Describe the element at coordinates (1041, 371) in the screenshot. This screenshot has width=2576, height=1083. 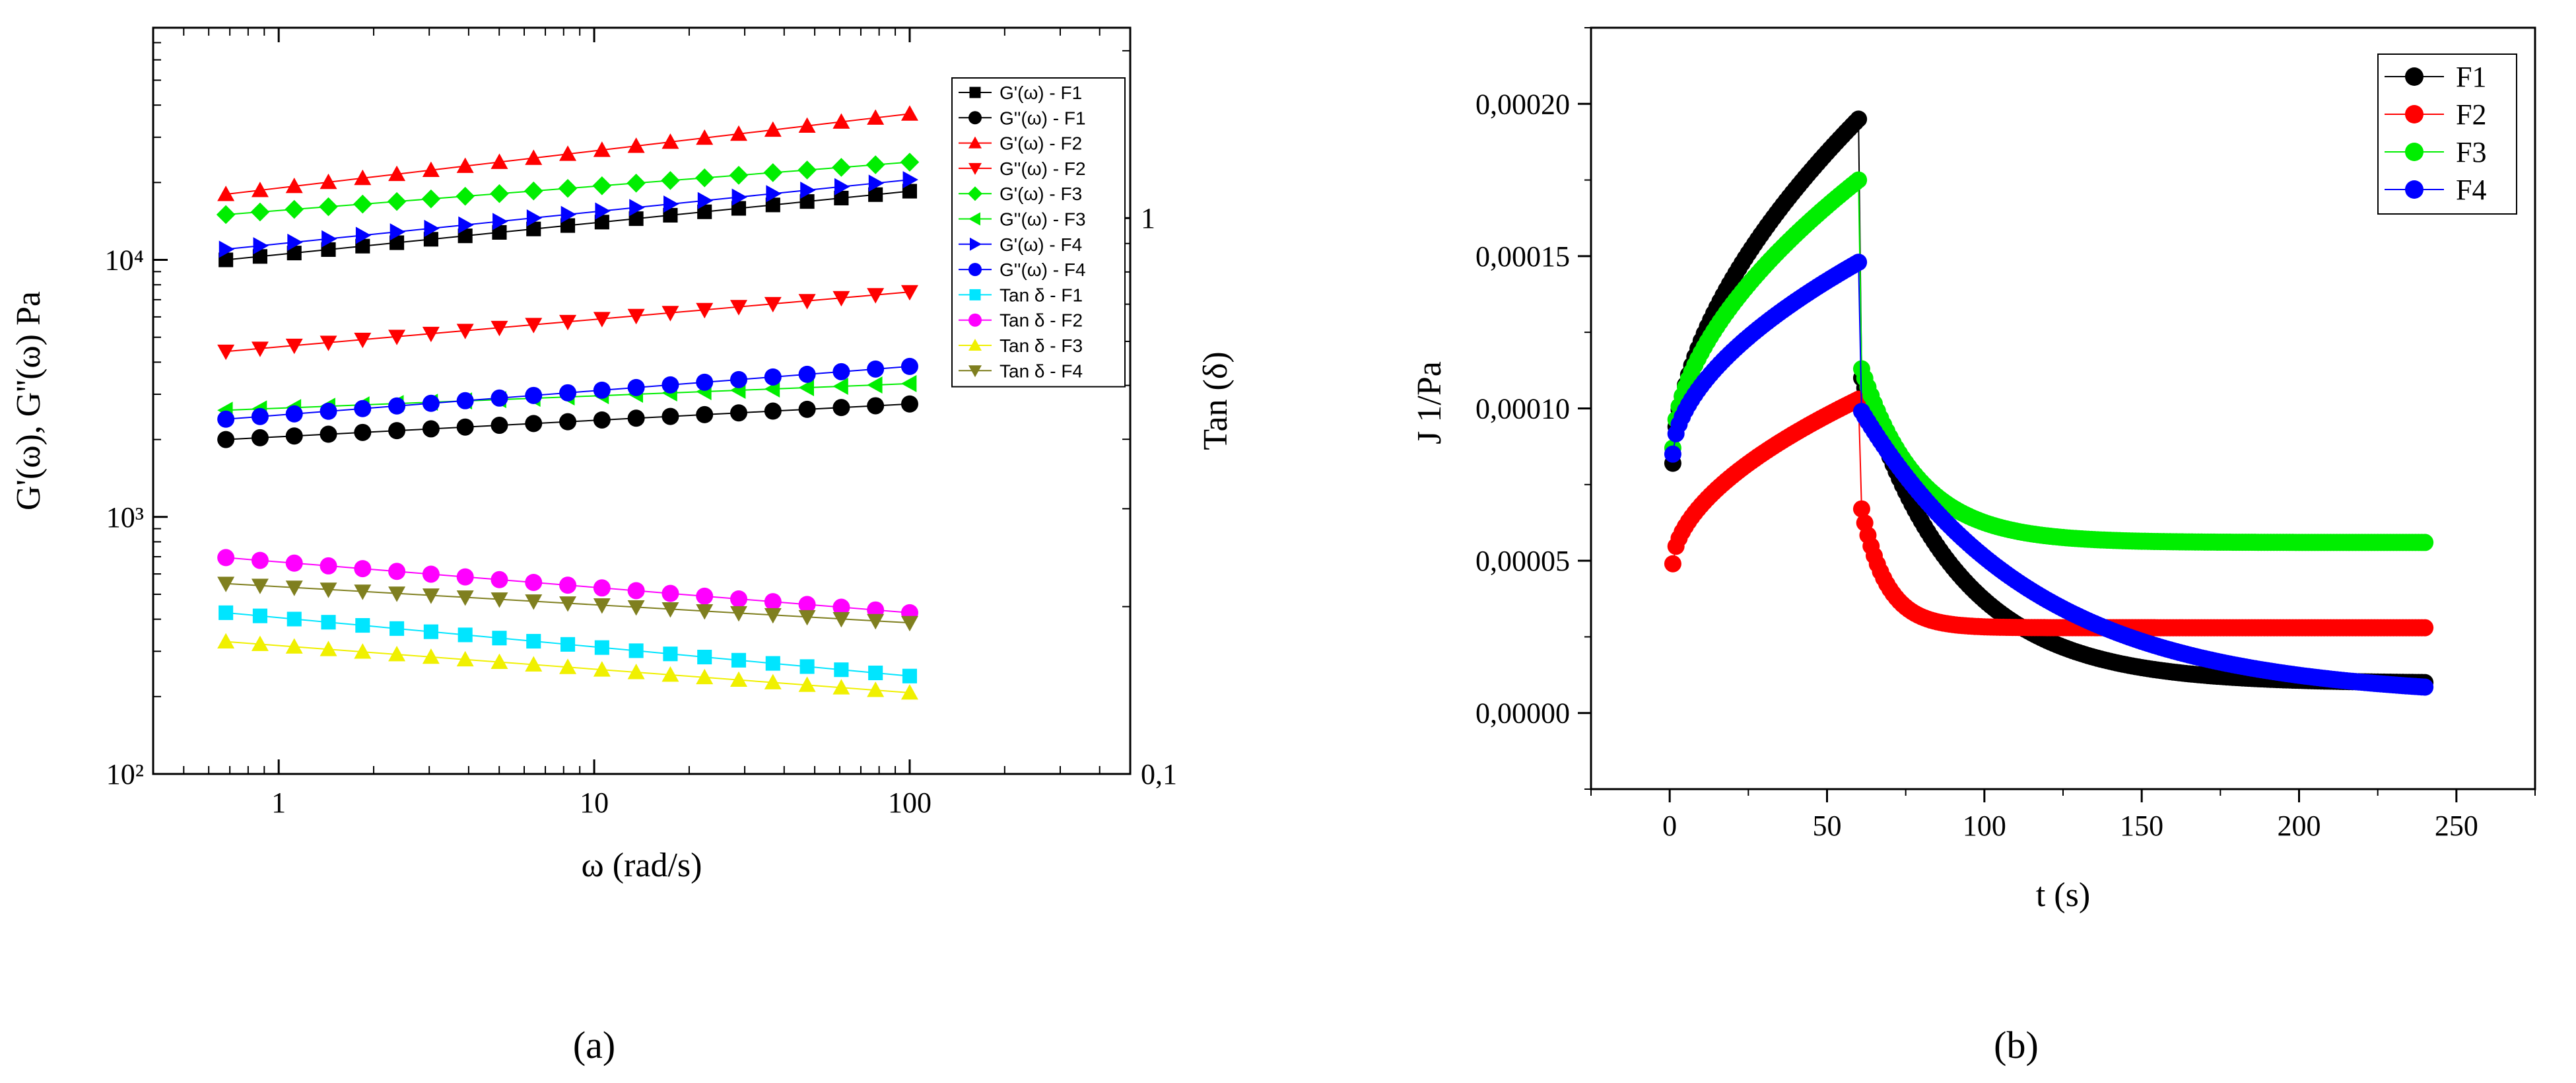
I see `legend-label: Tan δ - F4` at that location.